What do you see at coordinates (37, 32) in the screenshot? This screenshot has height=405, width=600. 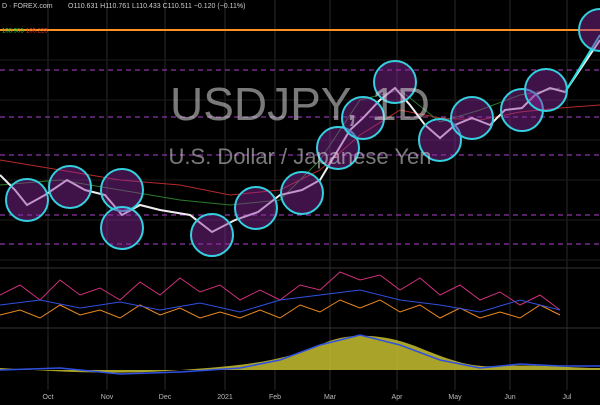 I see `ask: 109.223` at bounding box center [37, 32].